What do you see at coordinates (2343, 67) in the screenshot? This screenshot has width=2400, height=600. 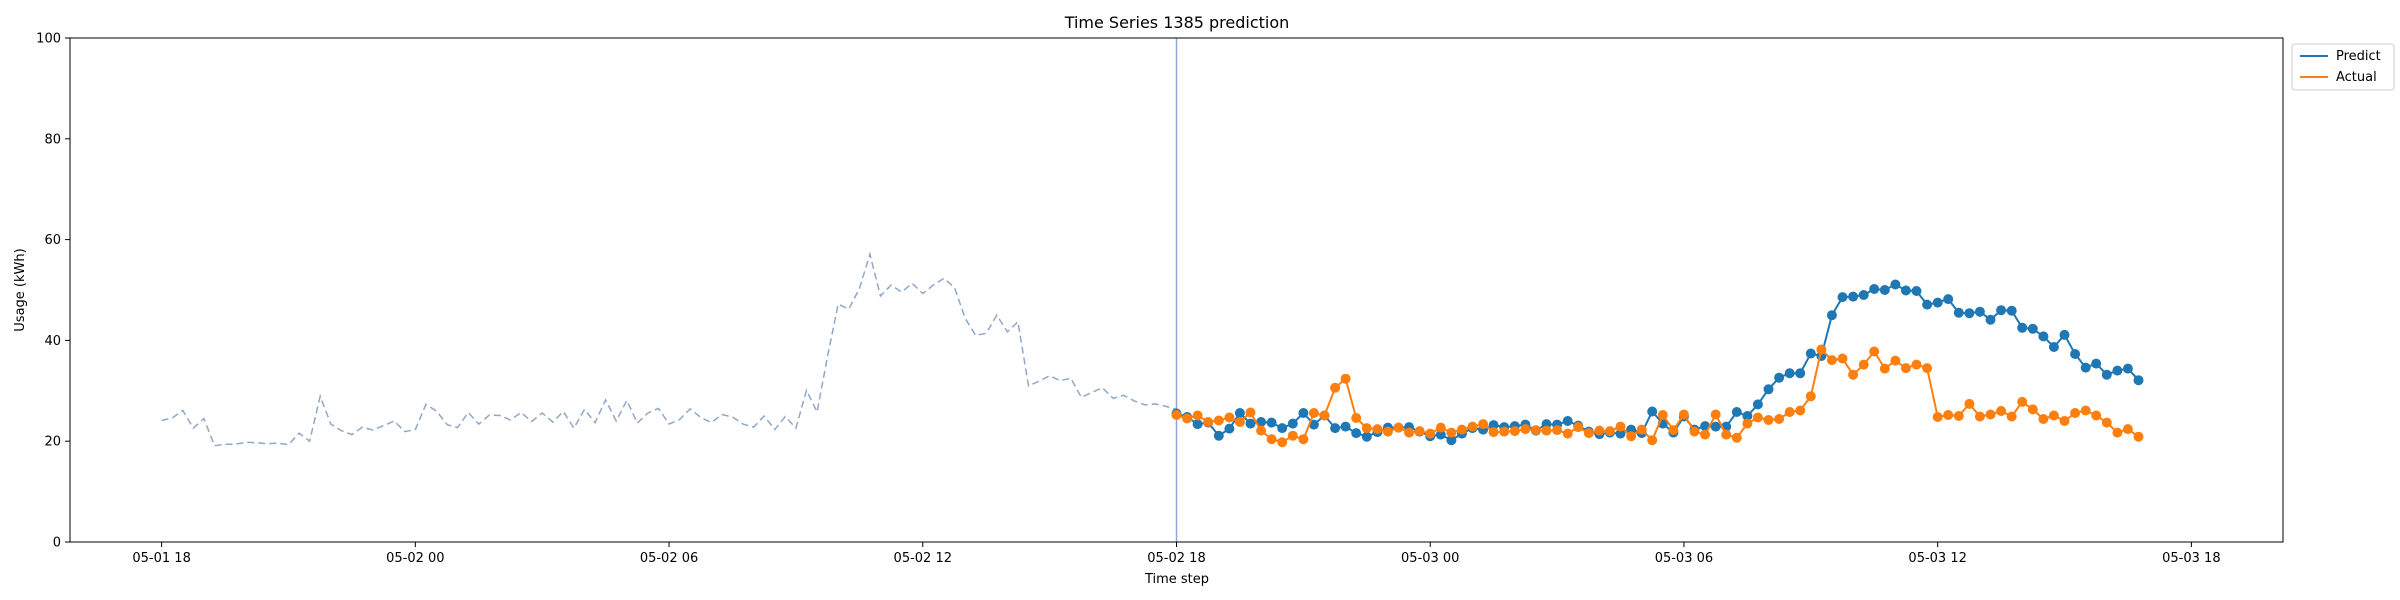 I see `legend: Predict Actual` at bounding box center [2343, 67].